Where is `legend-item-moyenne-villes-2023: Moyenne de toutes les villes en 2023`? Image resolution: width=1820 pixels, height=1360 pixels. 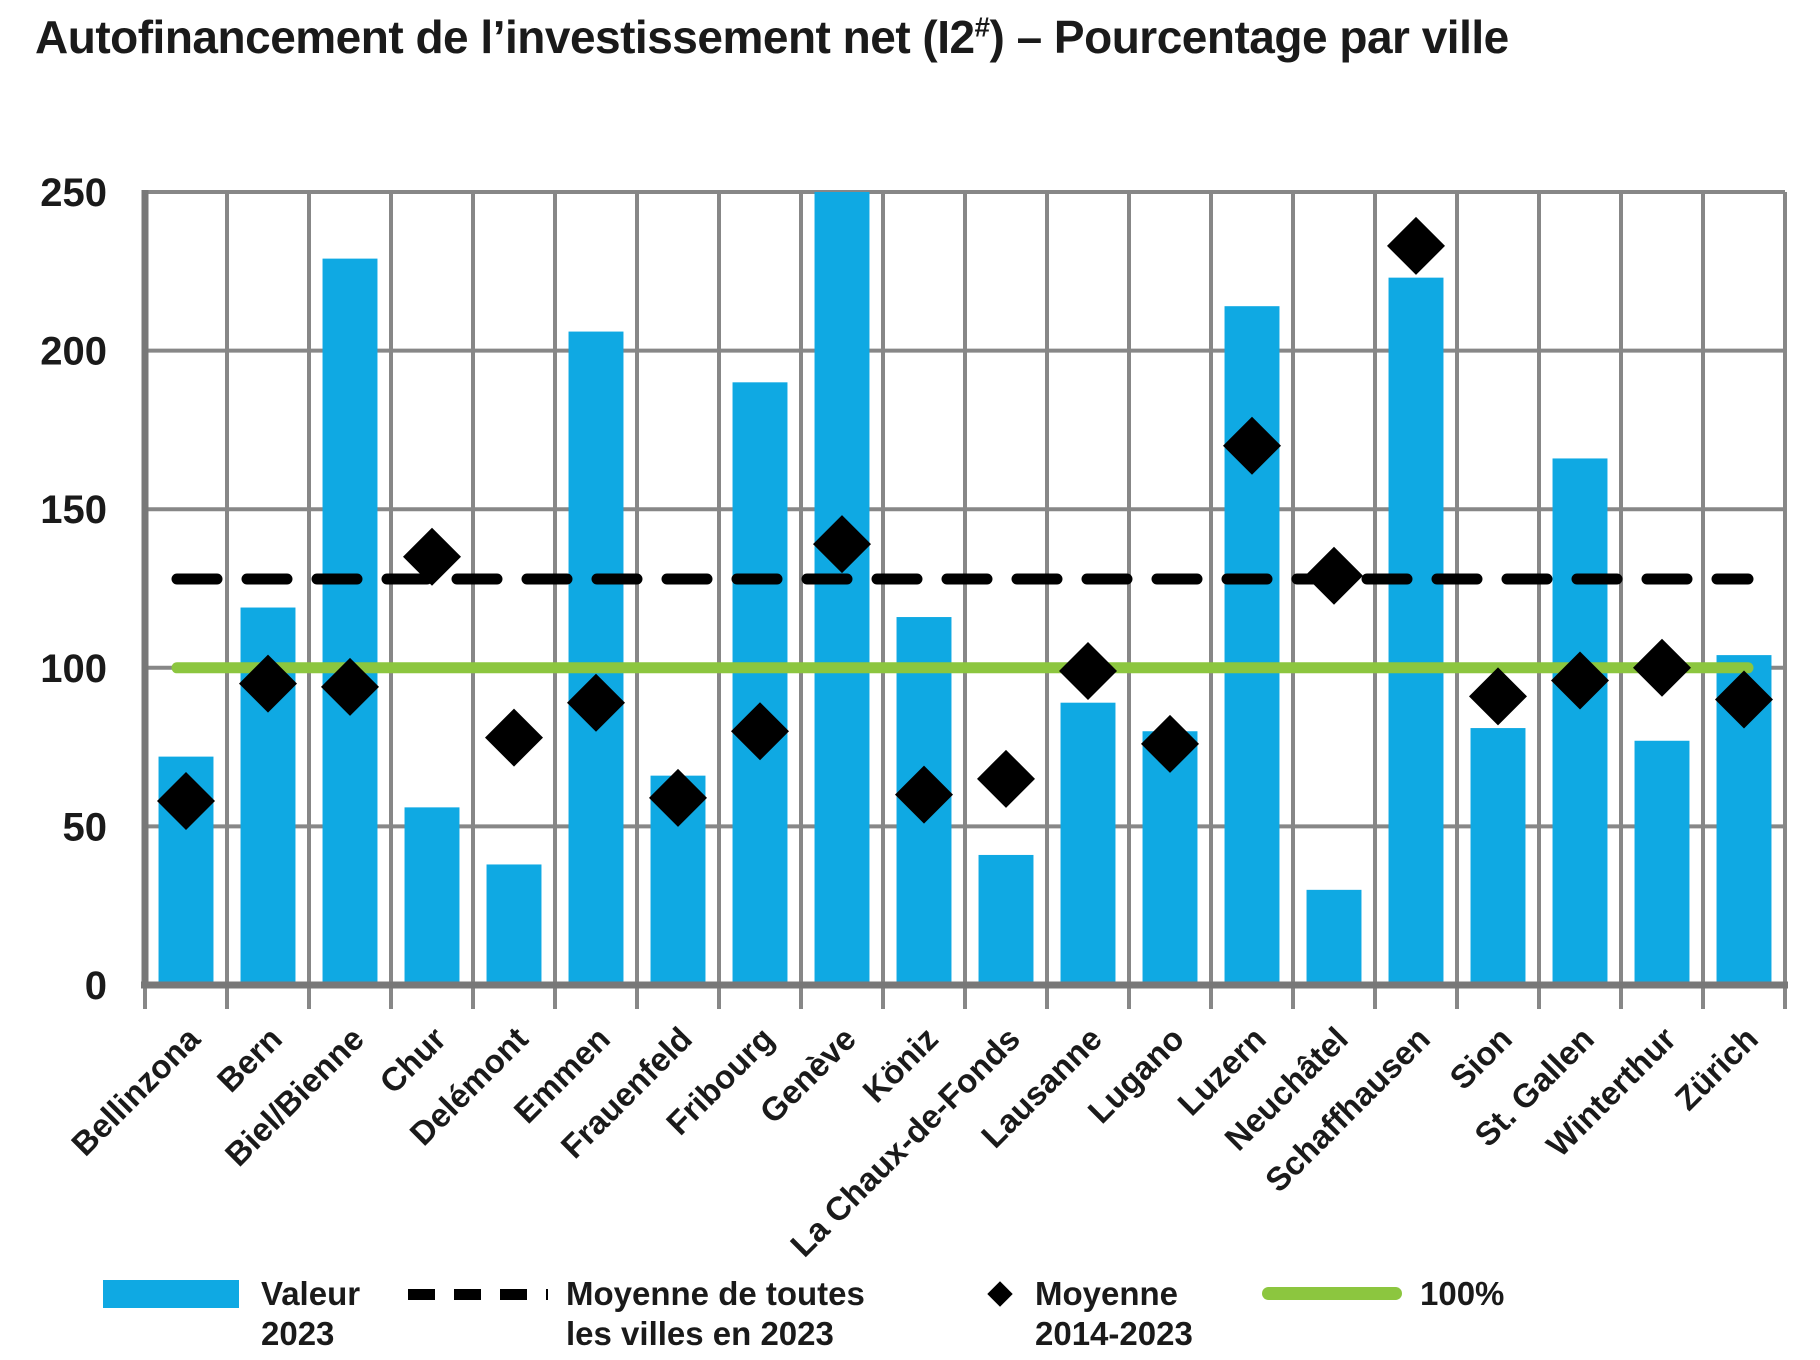 legend-item-moyenne-villes-2023: Moyenne de toutes les villes en 2023 is located at coordinates (636, 1314).